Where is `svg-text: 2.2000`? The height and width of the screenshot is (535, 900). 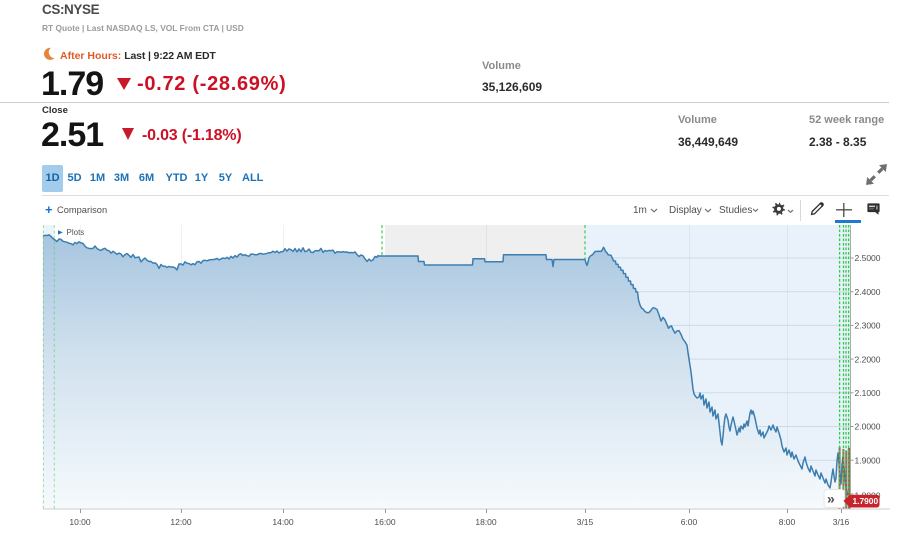
svg-text: 2.2000 is located at coordinates (868, 359).